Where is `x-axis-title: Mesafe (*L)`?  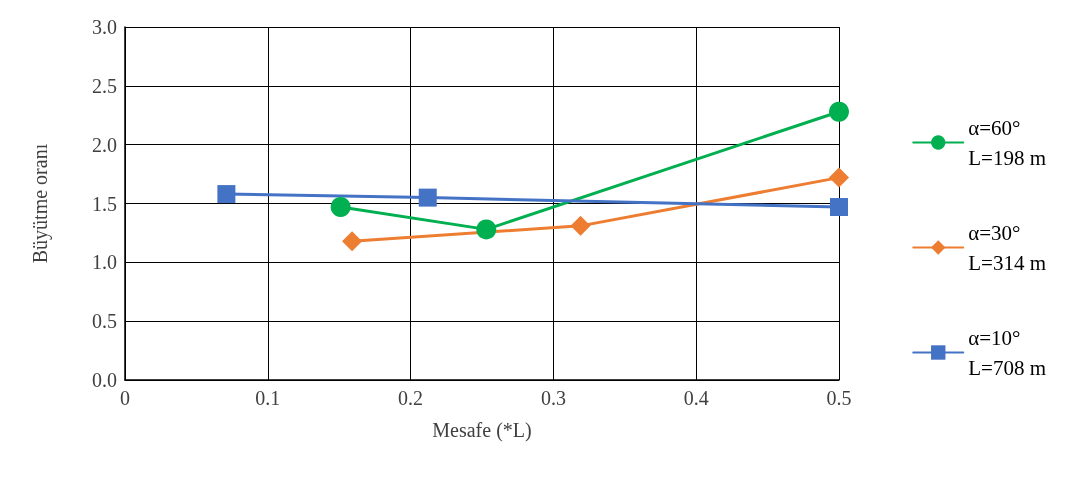
x-axis-title: Mesafe (*L) is located at coordinates (482, 430).